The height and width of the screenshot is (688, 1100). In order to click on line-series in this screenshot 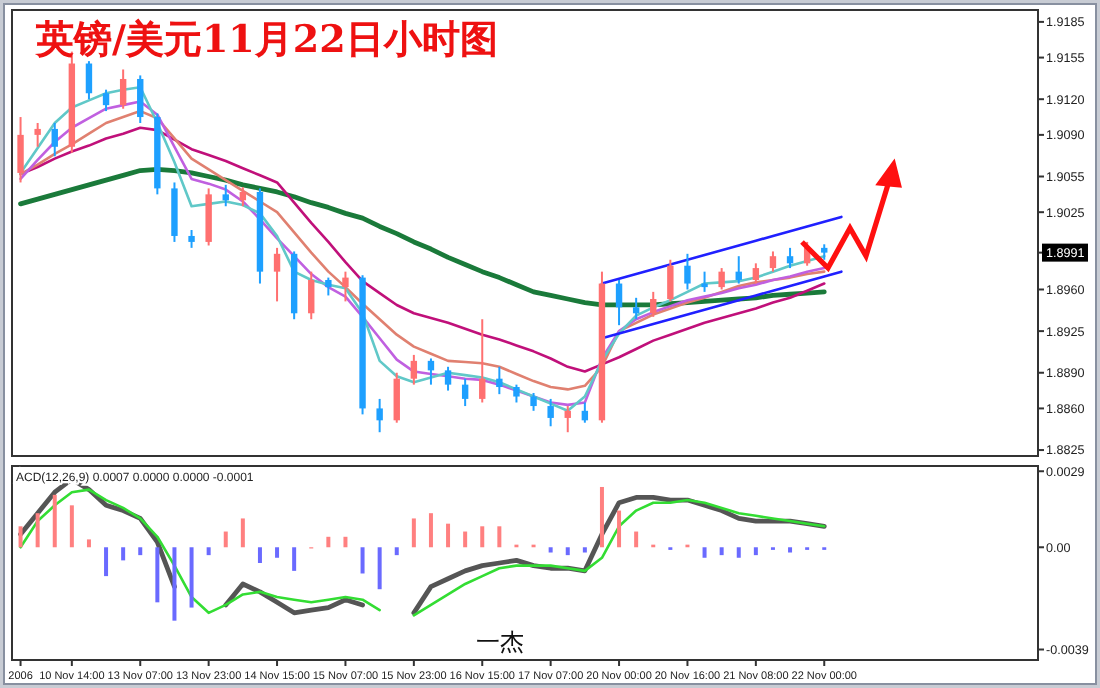, I will do `click(721, 305)`.